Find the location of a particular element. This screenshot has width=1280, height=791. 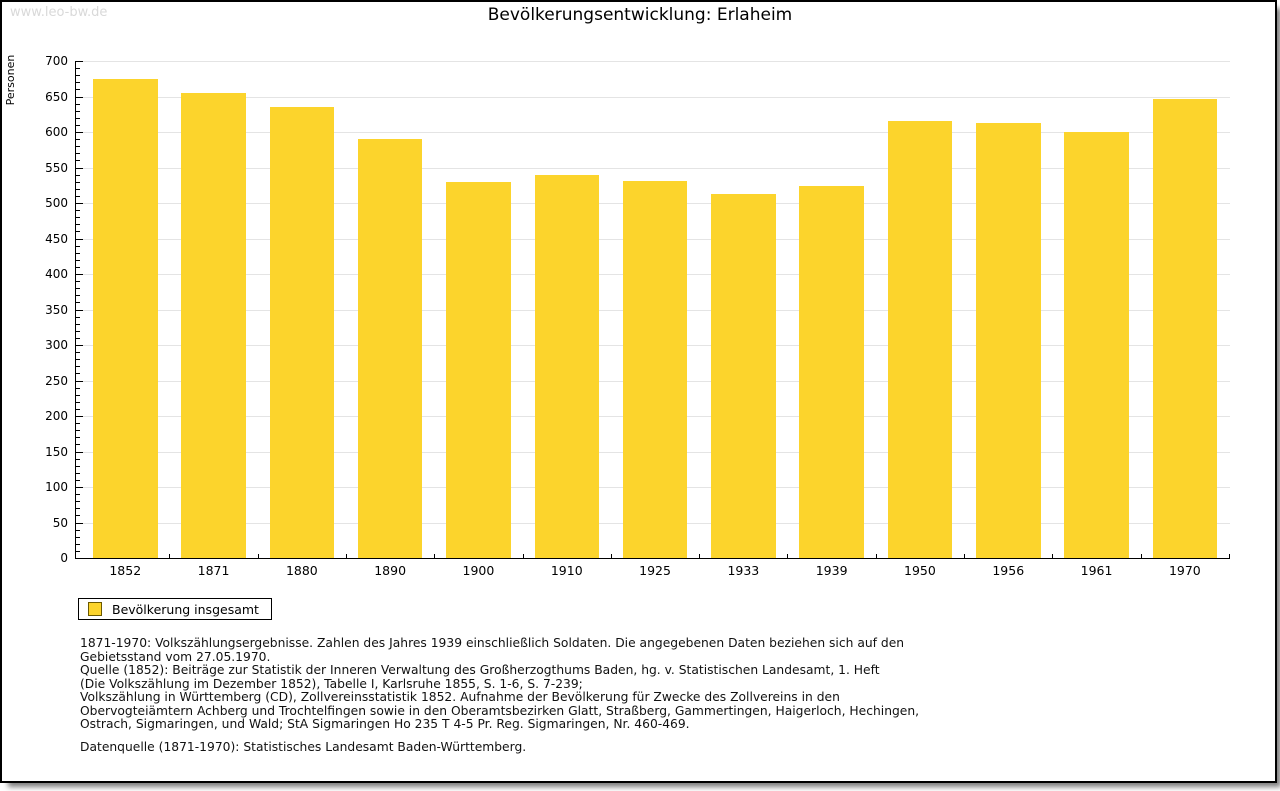

legend-label: Bevölkerung insgesamt is located at coordinates (185, 609).